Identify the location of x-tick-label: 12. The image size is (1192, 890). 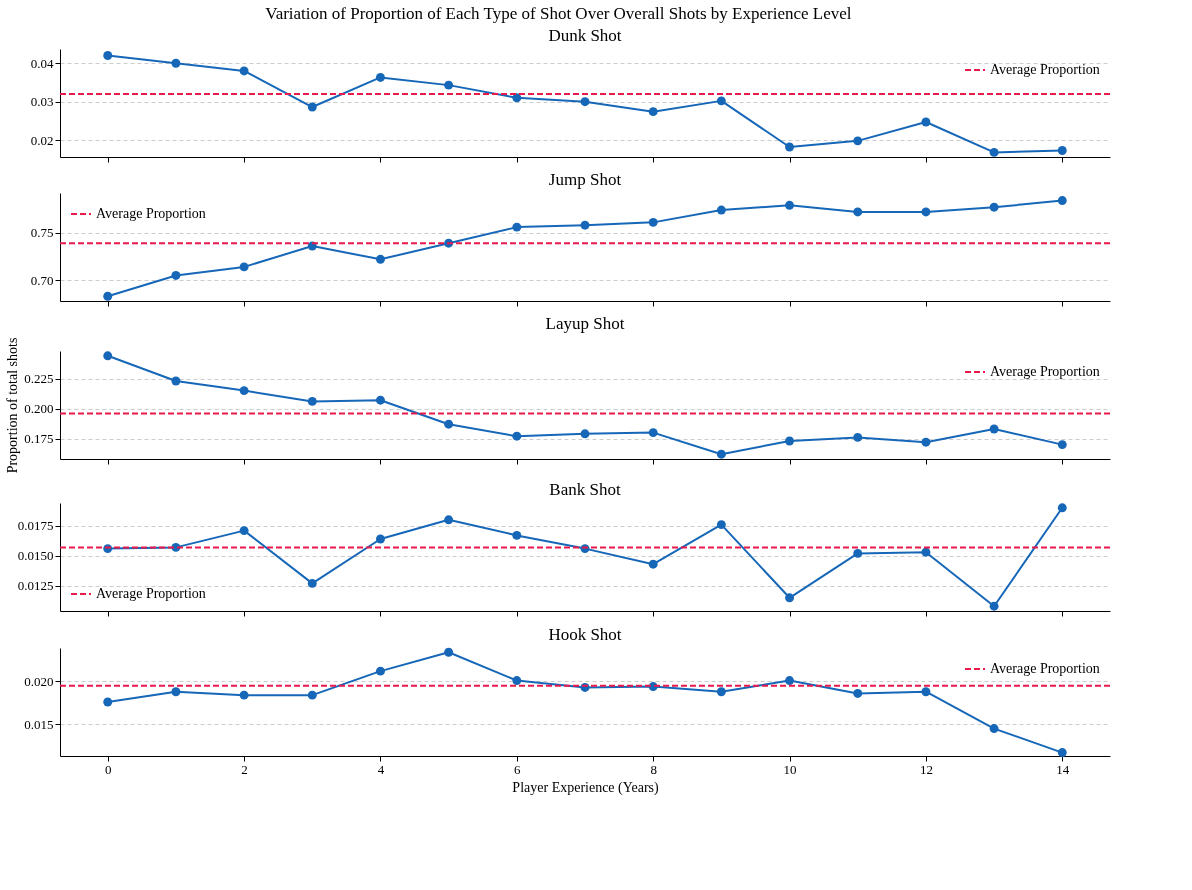
(926, 769).